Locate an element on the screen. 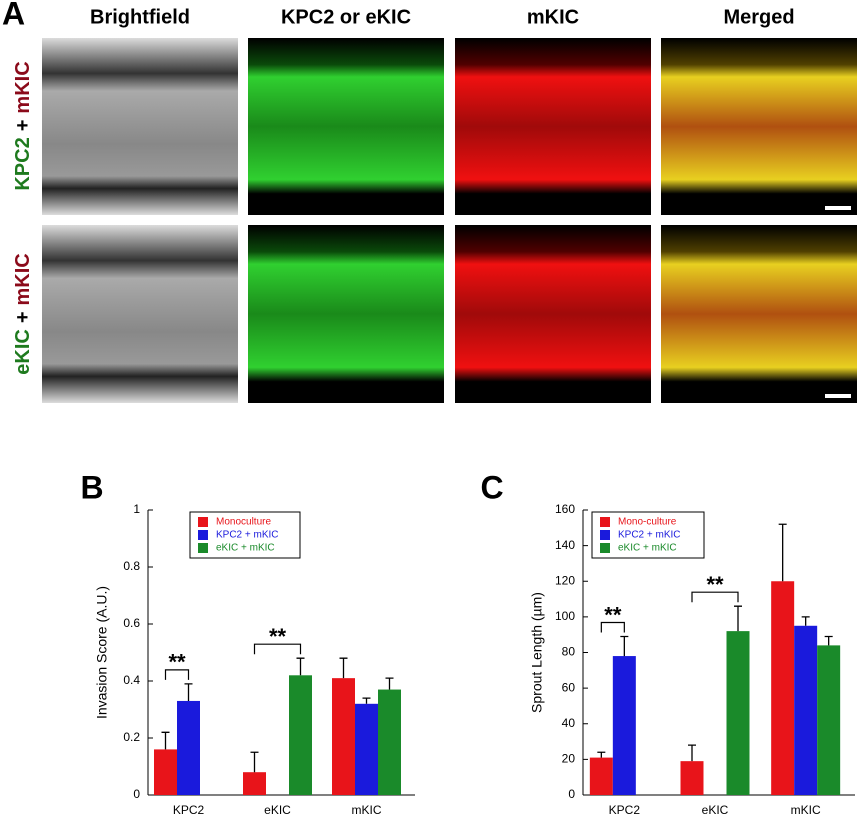  y-tick-label: 0.4 is located at coordinates (131, 680).